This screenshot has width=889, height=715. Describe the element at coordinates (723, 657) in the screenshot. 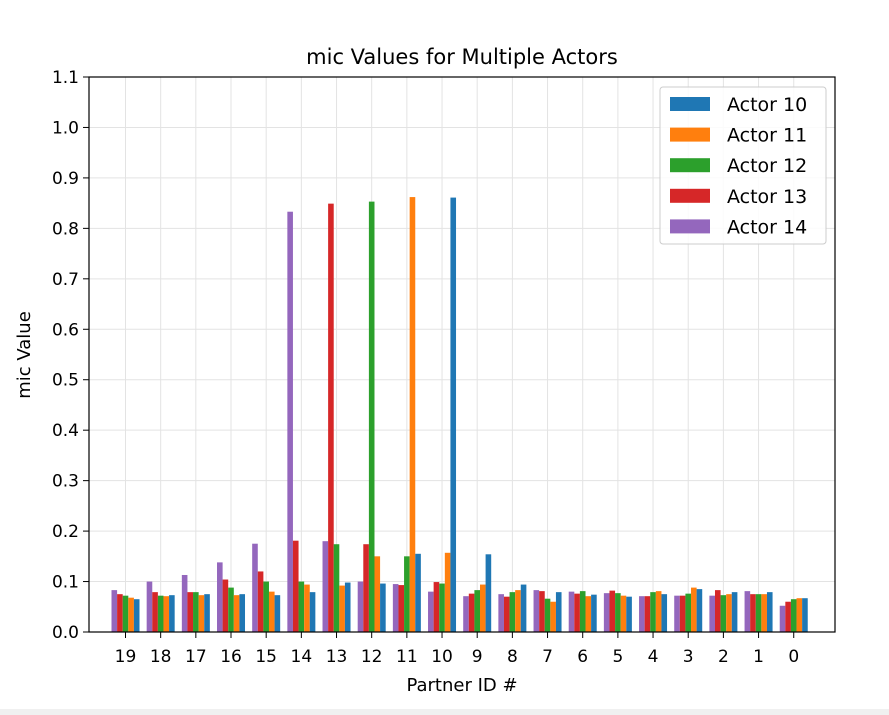

I see `x-tick-label: 2` at that location.